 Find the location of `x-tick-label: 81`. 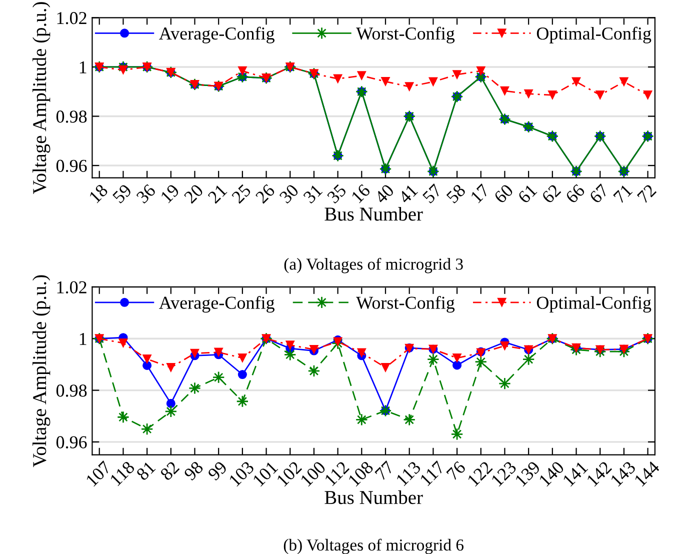

x-tick-label: 81 is located at coordinates (146, 470).